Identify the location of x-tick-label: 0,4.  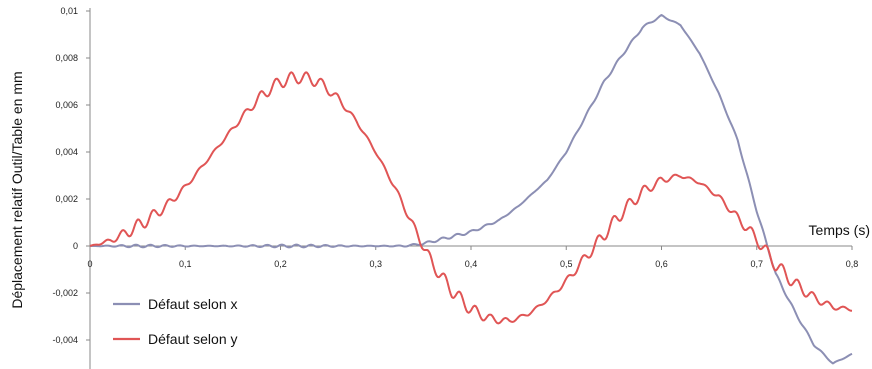
(471, 264).